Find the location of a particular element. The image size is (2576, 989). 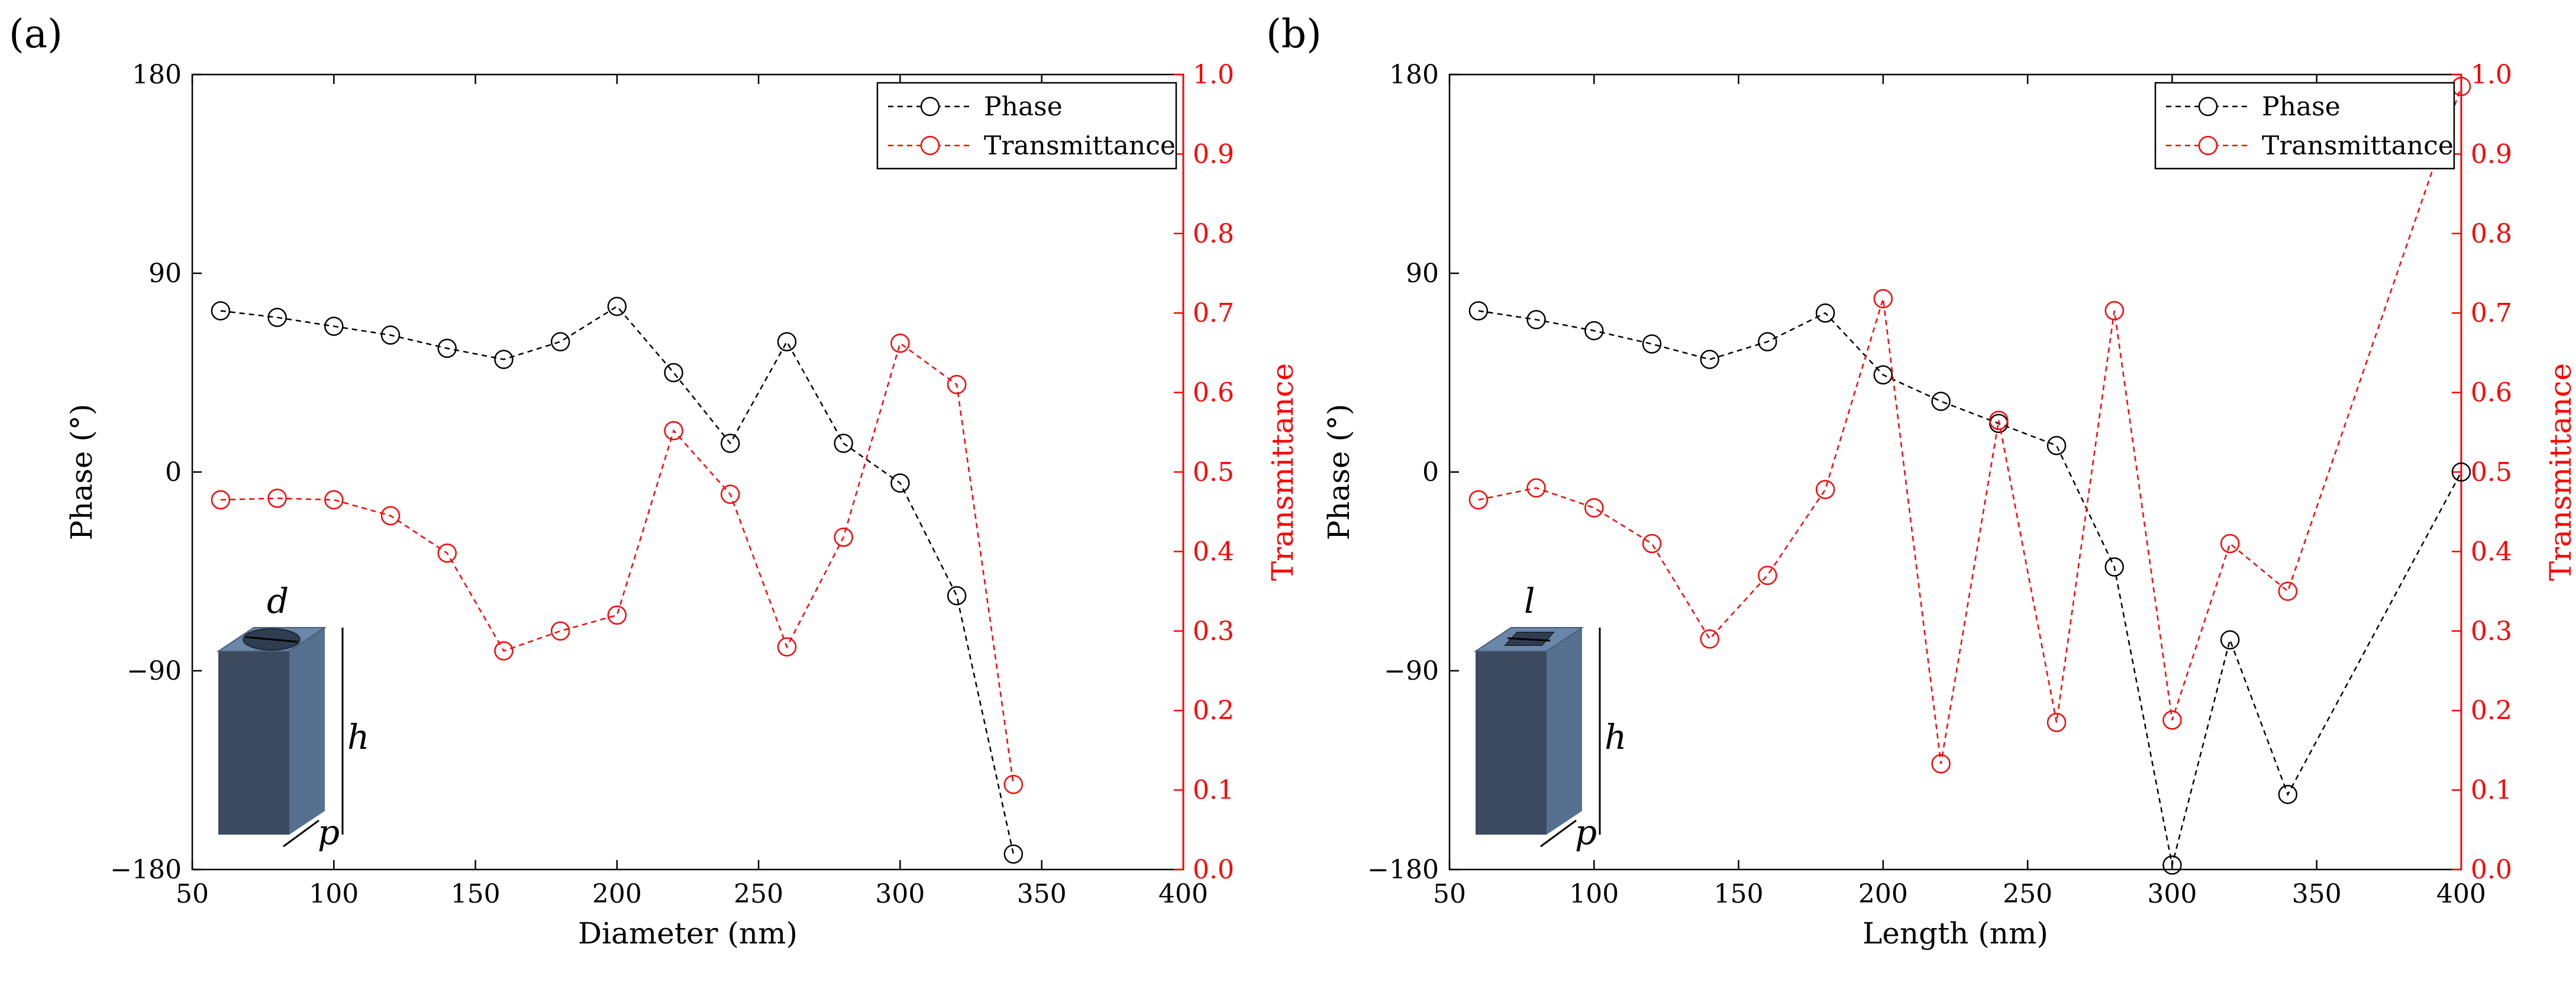

unit-cell-inset: l h p is located at coordinates (1549, 717).